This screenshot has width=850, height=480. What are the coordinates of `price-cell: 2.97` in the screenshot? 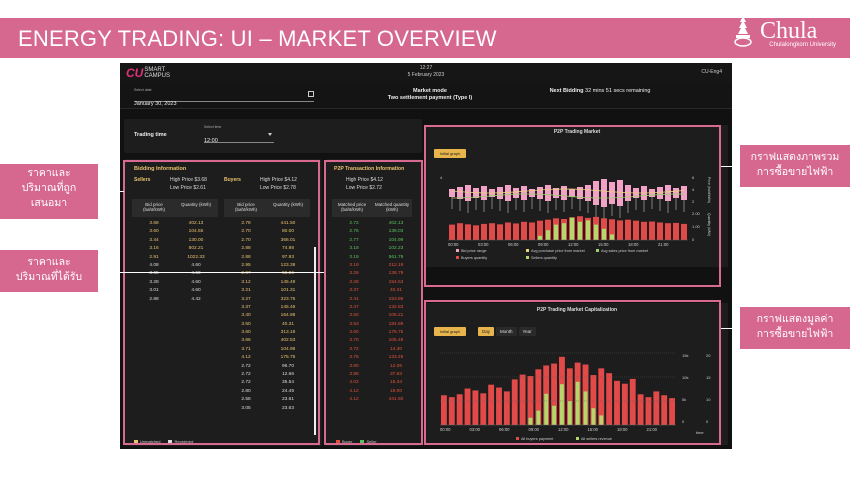 It's located at (246, 274).